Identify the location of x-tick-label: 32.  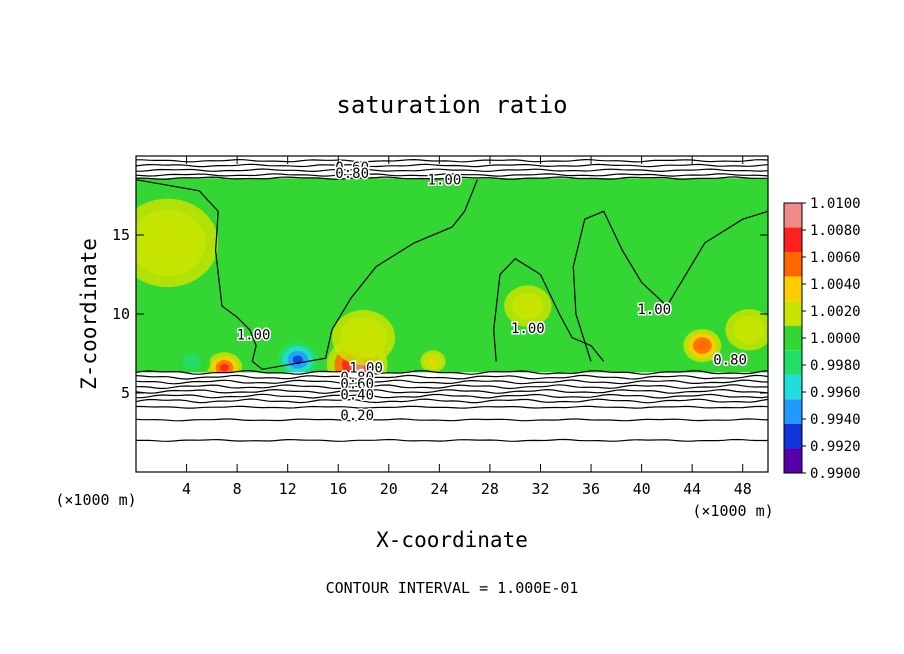
(540, 489).